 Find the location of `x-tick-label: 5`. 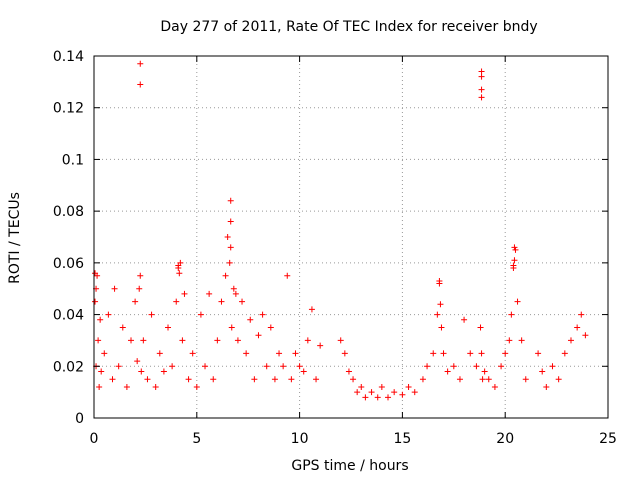

x-tick-label: 5 is located at coordinates (196, 439).